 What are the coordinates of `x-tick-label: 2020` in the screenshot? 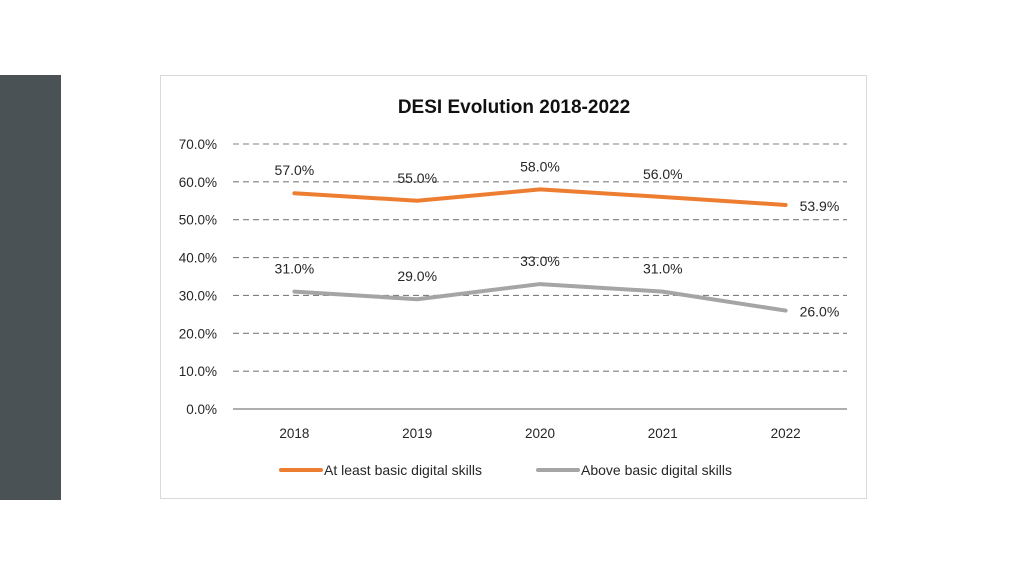 It's located at (540, 433).